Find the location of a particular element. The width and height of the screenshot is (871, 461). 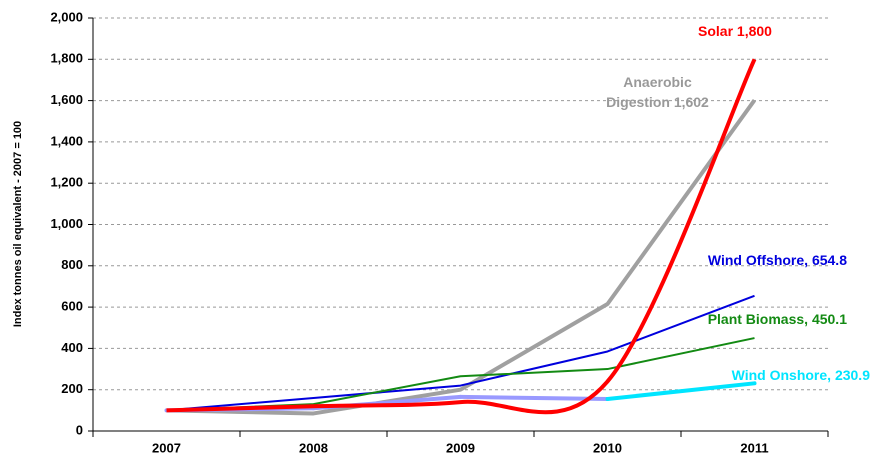

y-tick-label: 1,200 is located at coordinates (66, 182).